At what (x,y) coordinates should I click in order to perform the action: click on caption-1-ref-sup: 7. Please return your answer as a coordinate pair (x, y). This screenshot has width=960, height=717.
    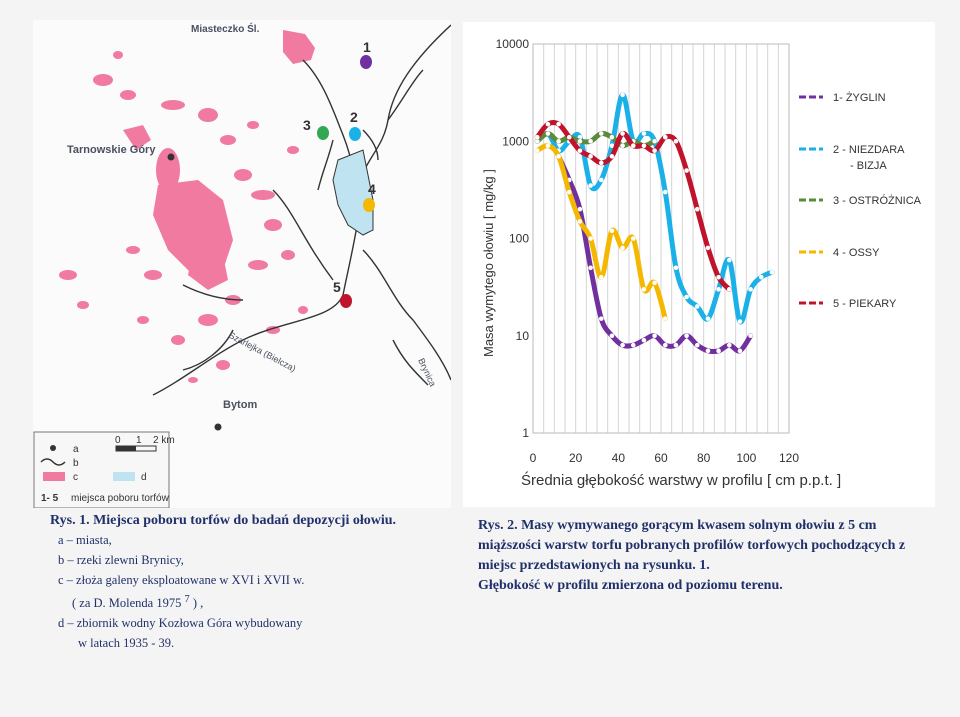
    Looking at the image, I should click on (187, 599).